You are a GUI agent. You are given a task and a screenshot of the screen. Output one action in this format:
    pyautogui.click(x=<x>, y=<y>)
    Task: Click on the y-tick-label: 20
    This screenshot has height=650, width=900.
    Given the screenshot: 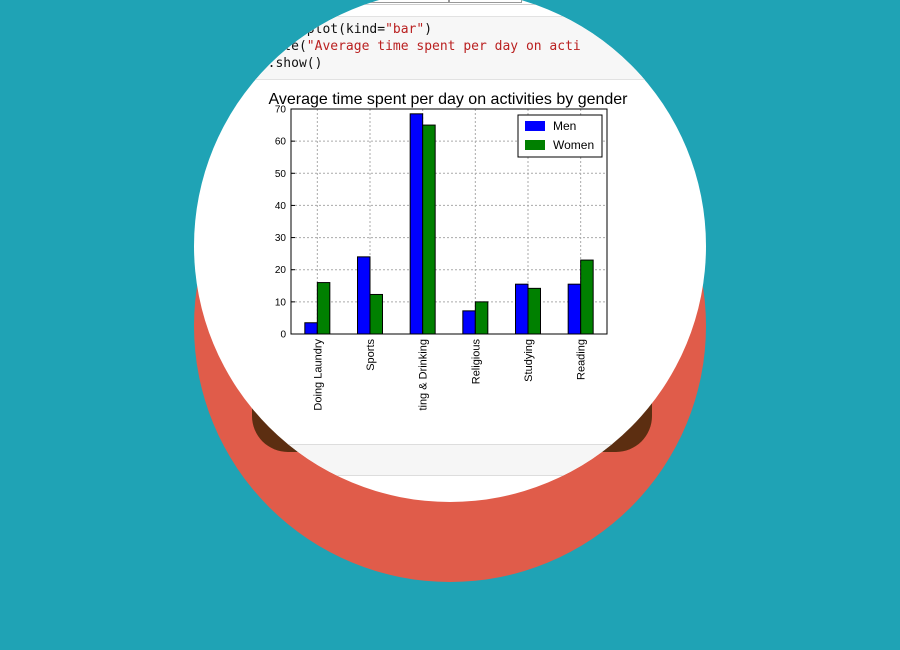 What is the action you would take?
    pyautogui.click(x=281, y=270)
    